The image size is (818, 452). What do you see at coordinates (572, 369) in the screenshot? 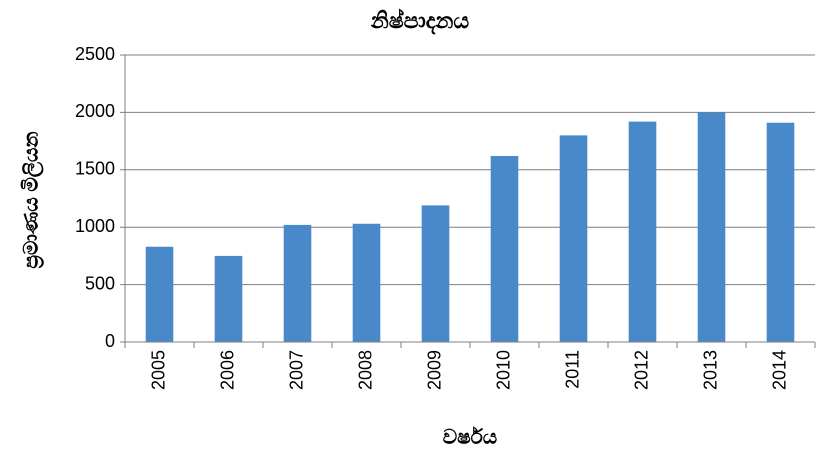
I see `x-tick-label: 2011` at bounding box center [572, 369].